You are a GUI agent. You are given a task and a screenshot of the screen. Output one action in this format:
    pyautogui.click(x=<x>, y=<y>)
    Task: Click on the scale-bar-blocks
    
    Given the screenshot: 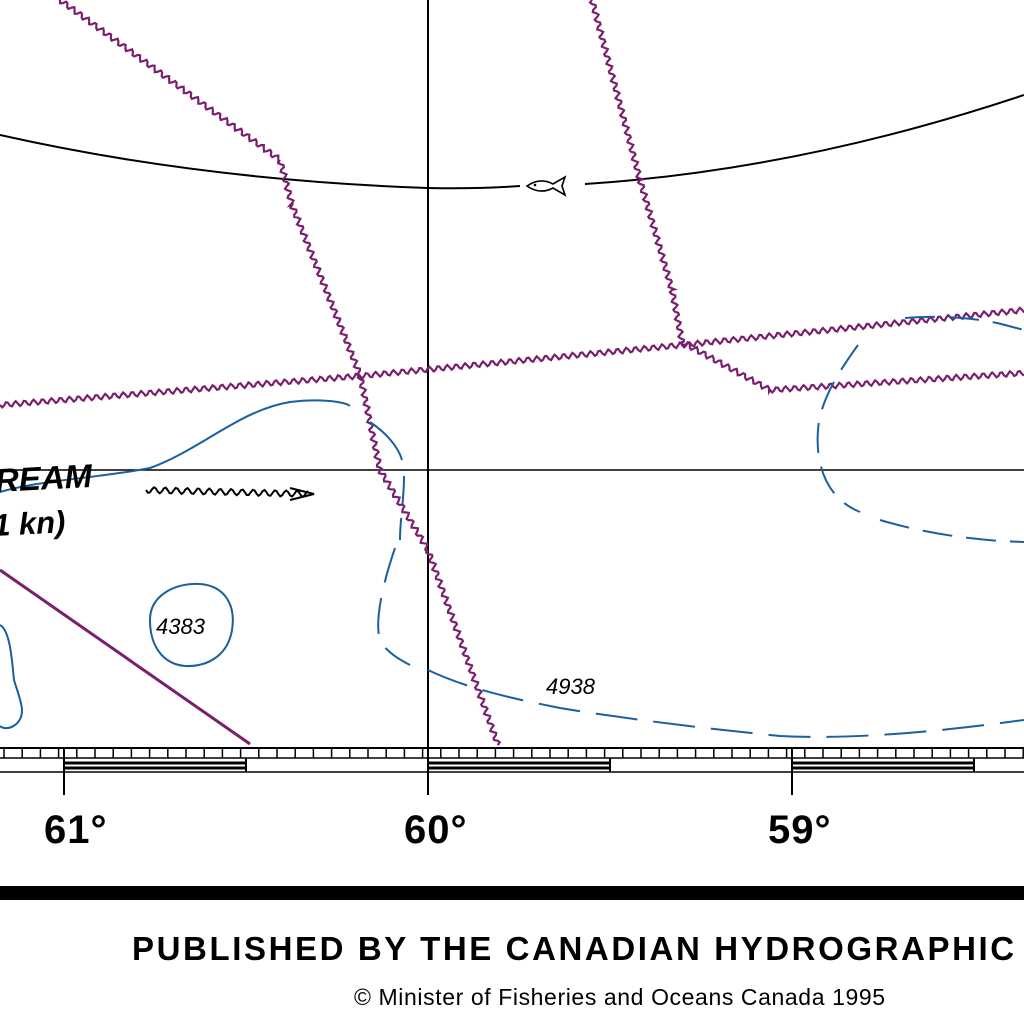 What is the action you would take?
    pyautogui.click(x=519, y=765)
    